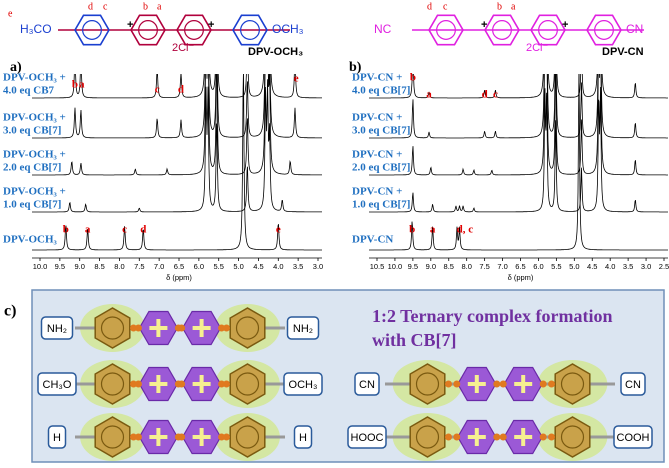  Describe the element at coordinates (179, 266) in the screenshot. I see `x-tick-label: 6.5` at that location.